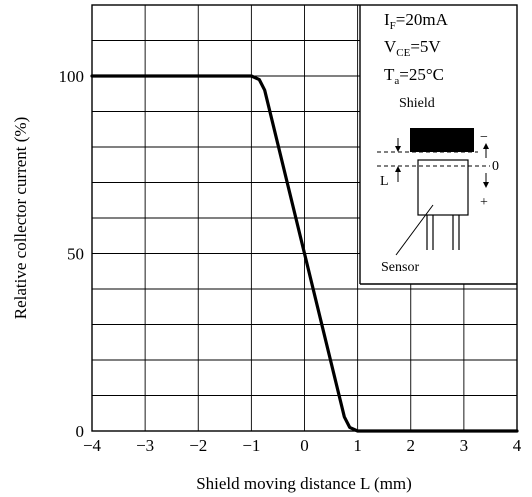 The height and width of the screenshot is (497, 532). Describe the element at coordinates (20, 218) in the screenshot. I see `y-axis-label: Relative collector current (%)` at that location.